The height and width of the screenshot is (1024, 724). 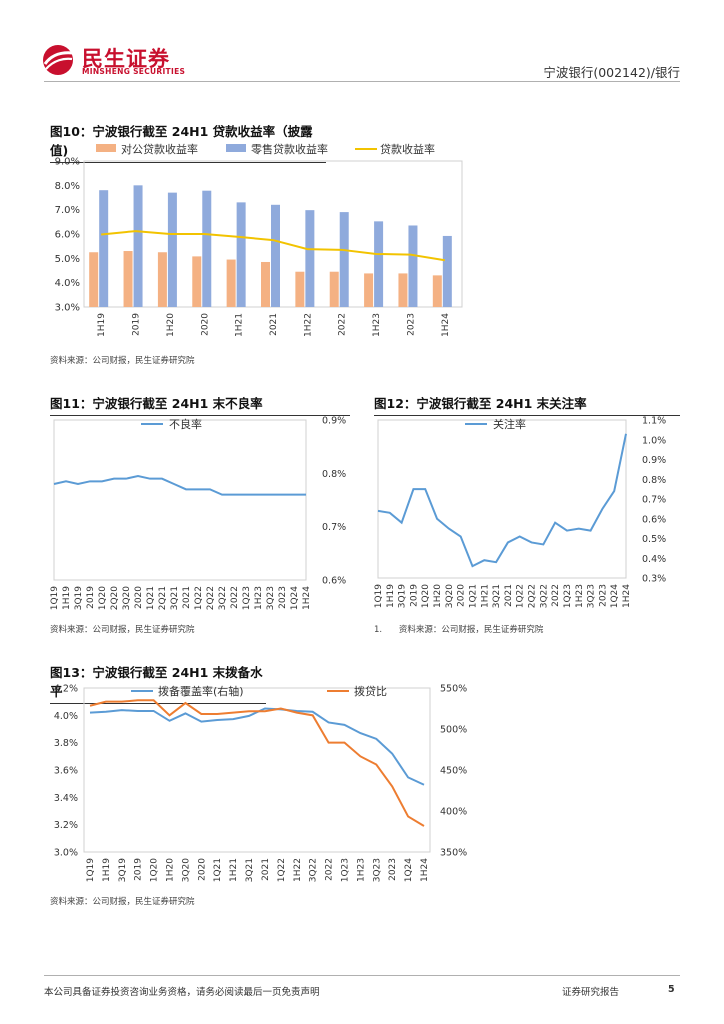 What do you see at coordinates (271, 598) in the screenshot?
I see `x-tick-label: 3Q23` at bounding box center [271, 598].